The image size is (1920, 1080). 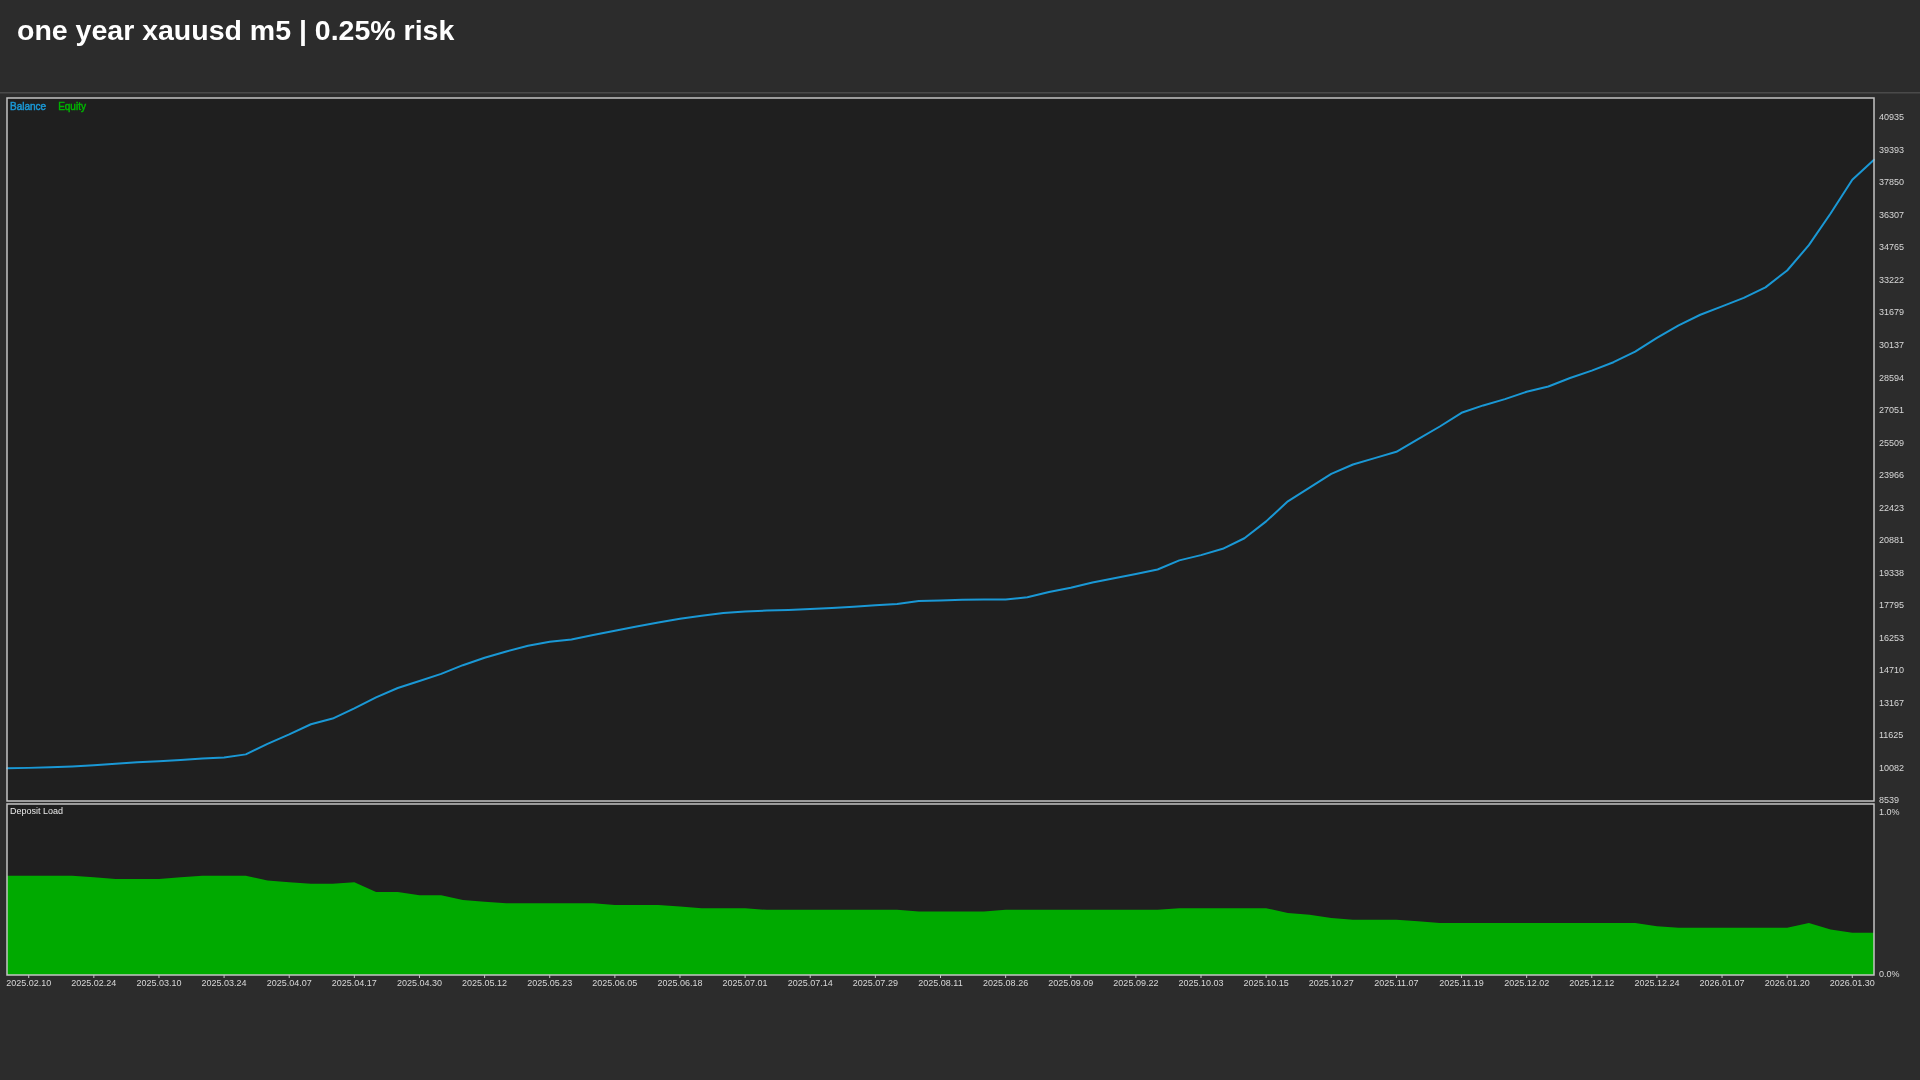 I want to click on y-tick-label: 19338, so click(x=1892, y=572).